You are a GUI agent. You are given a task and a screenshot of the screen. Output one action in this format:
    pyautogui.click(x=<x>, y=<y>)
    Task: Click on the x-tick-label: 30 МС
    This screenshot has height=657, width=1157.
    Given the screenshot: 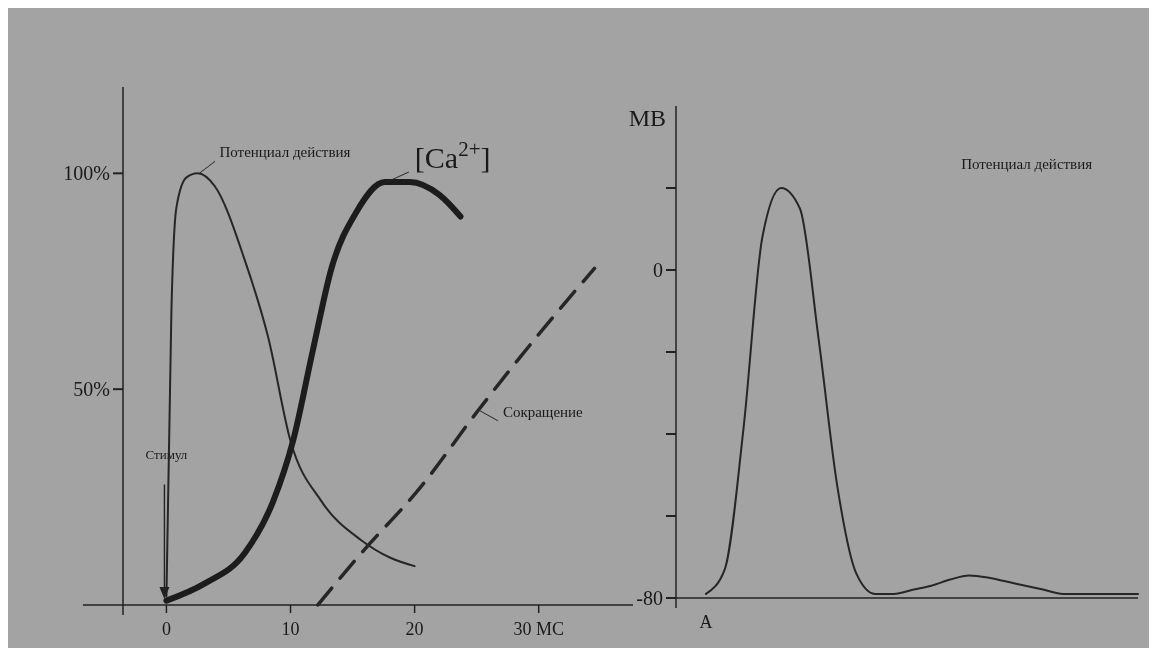 What is the action you would take?
    pyautogui.click(x=538, y=629)
    